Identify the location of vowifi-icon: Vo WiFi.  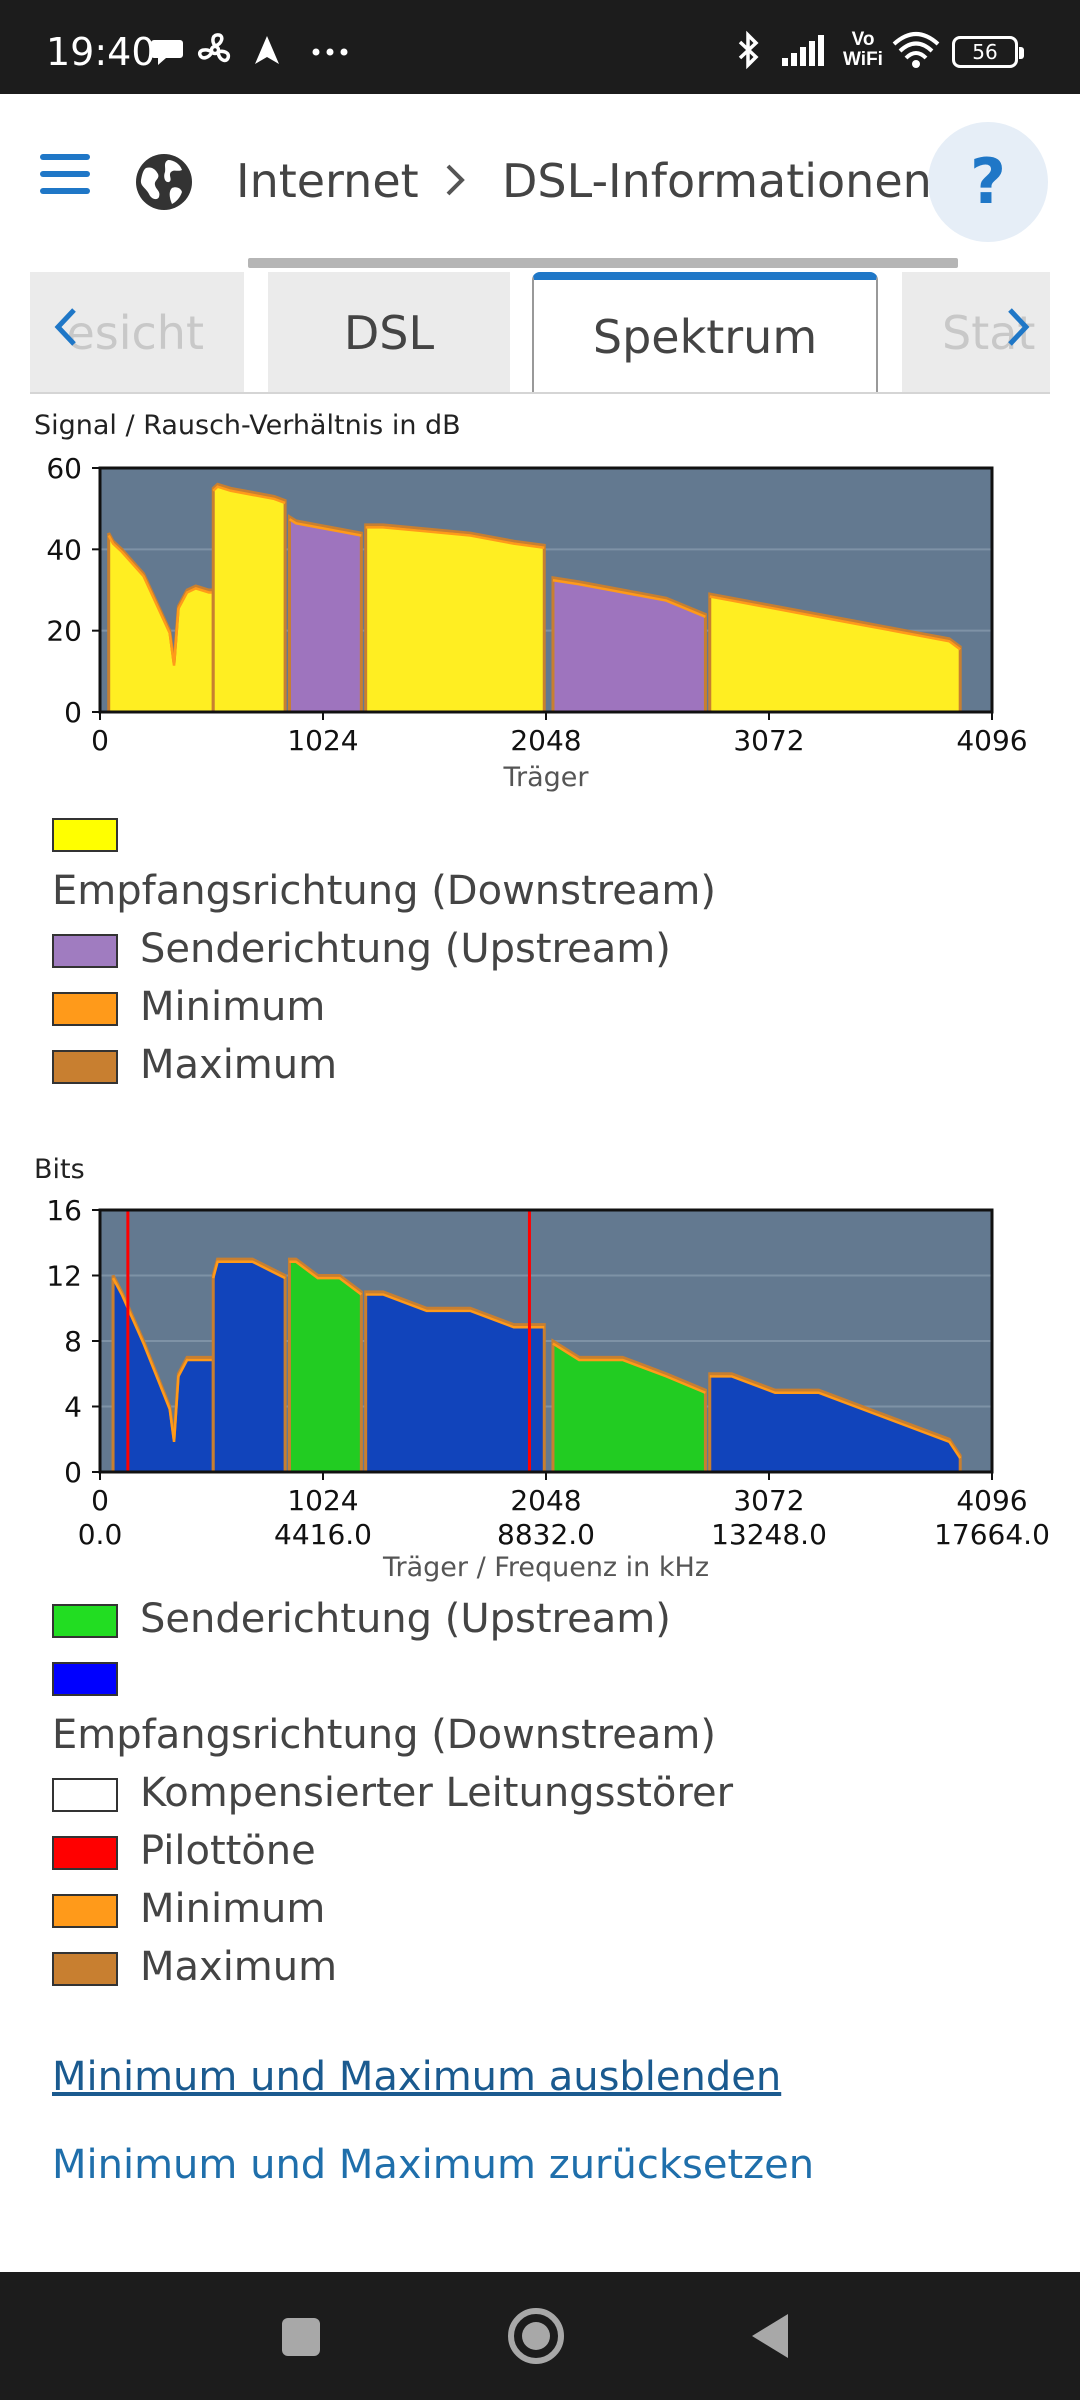
(863, 49).